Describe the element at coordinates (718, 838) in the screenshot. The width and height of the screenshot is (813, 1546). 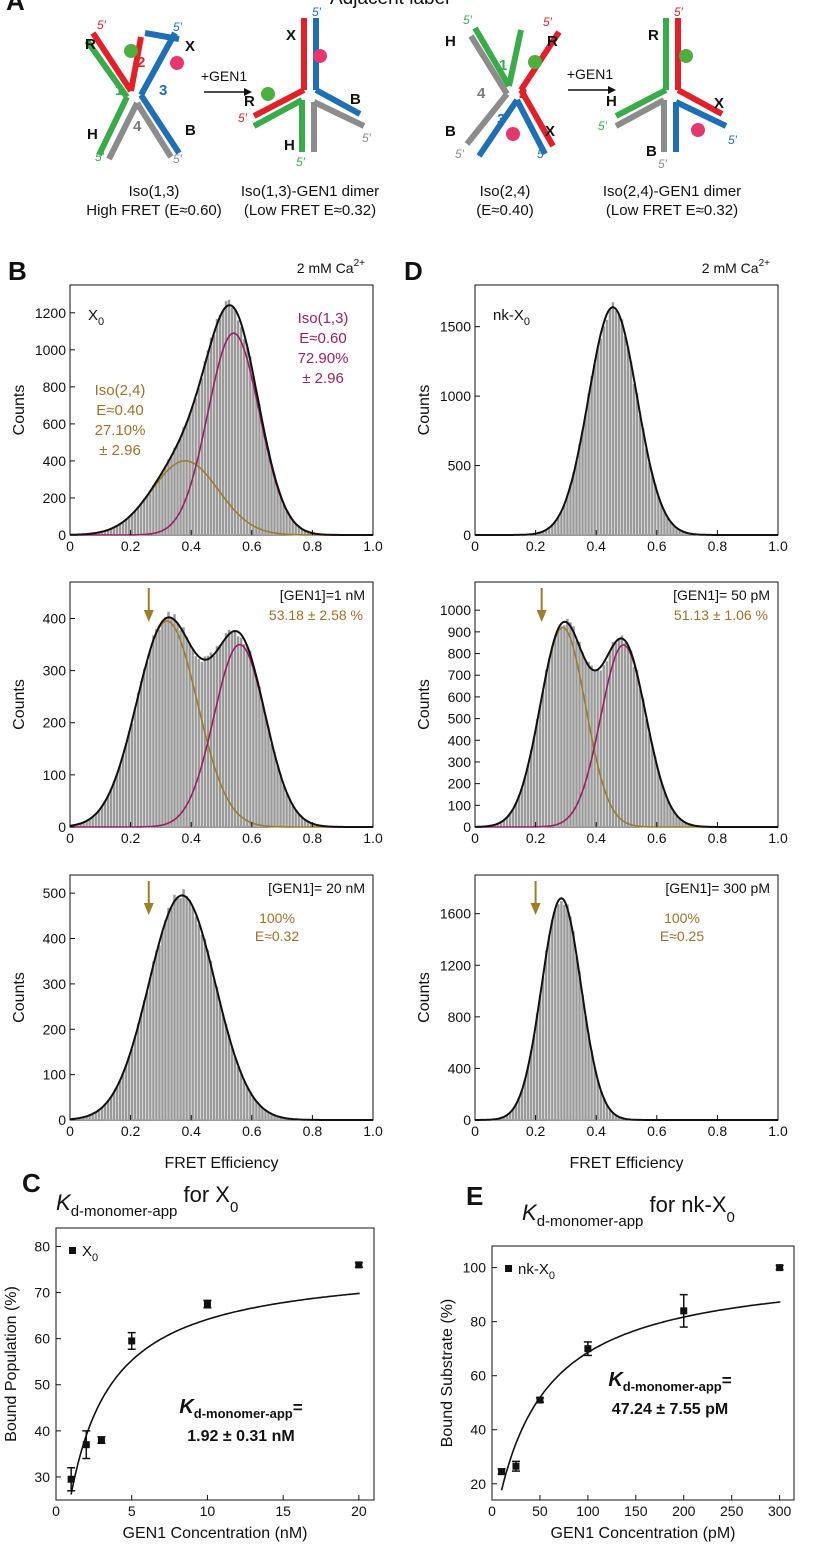
I see `hist-d2-xtick-label: 0.8` at that location.